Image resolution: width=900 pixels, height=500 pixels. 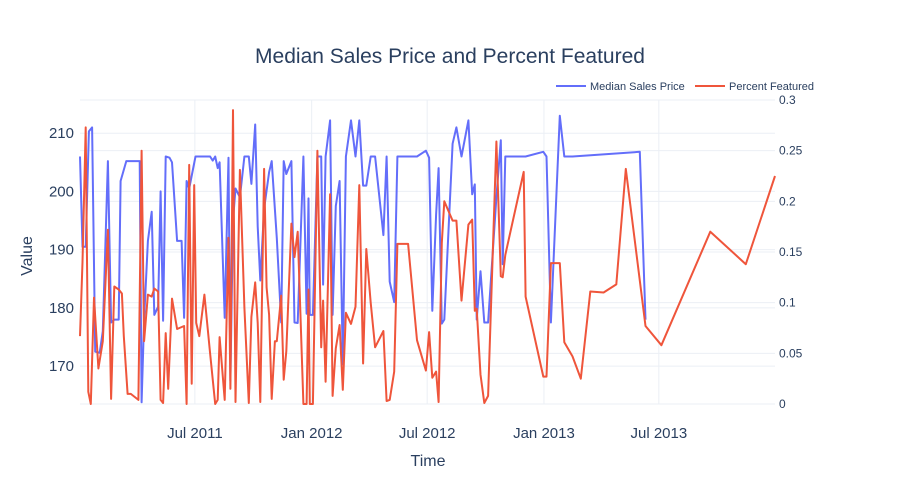 I want to click on y2-axis: 0 0.05 0.1 0.15 0.2 0.25 0.3, so click(x=791, y=252).